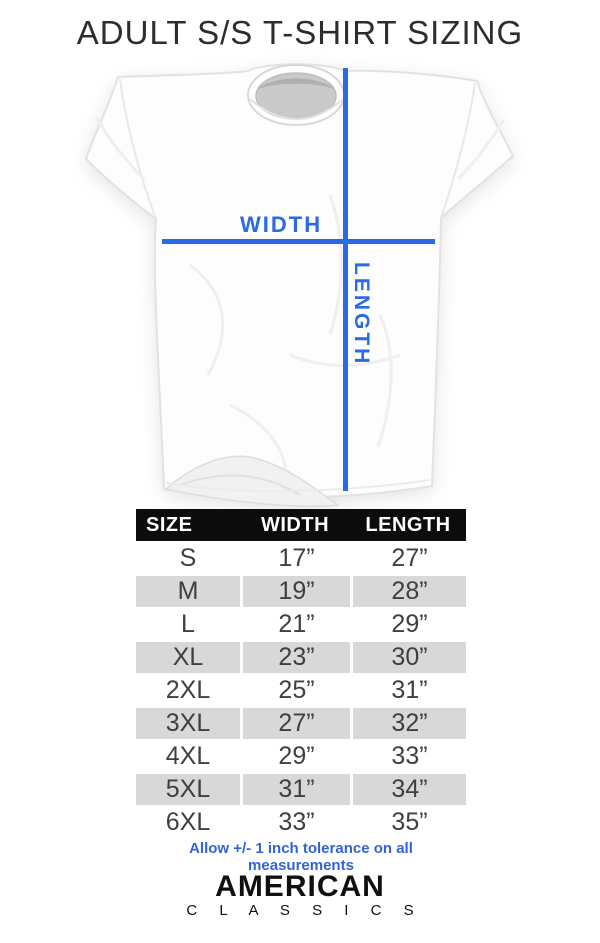 The width and height of the screenshot is (600, 943). I want to click on cell-length: 35”, so click(408, 821).